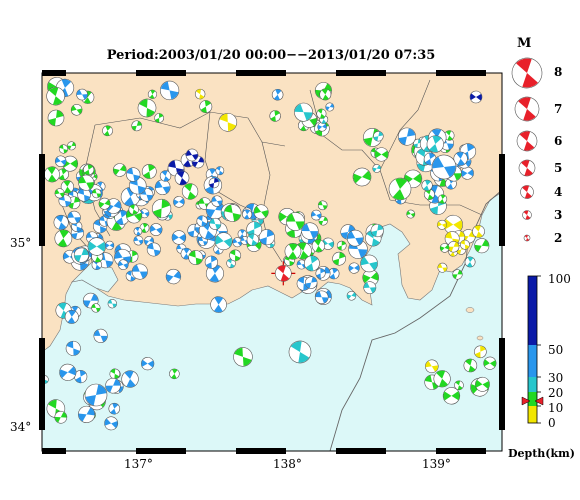 Image resolution: width=580 pixels, height=500 pixels. I want to click on depth-bar-frame, so click(532, 349).